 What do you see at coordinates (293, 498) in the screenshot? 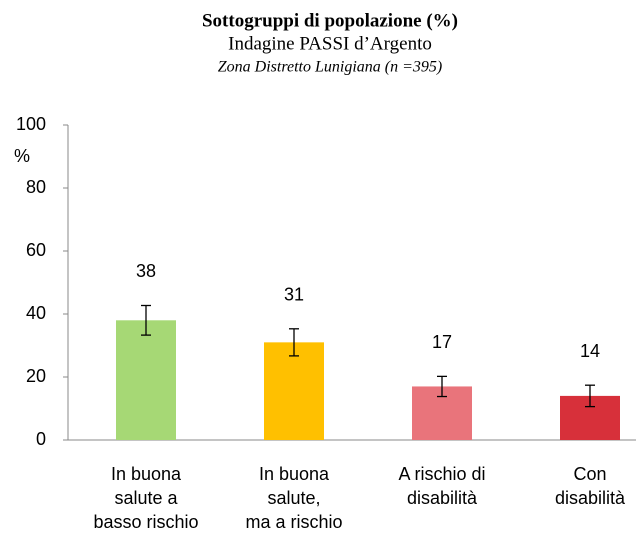
I see `x-tick-label: In buona salute, ma a rischio` at bounding box center [293, 498].